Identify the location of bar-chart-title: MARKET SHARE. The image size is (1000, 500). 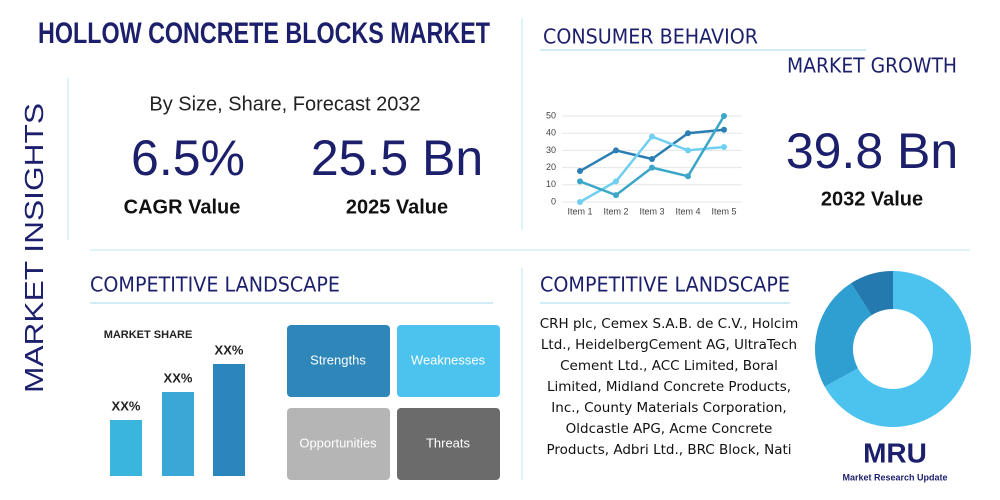
(148, 335).